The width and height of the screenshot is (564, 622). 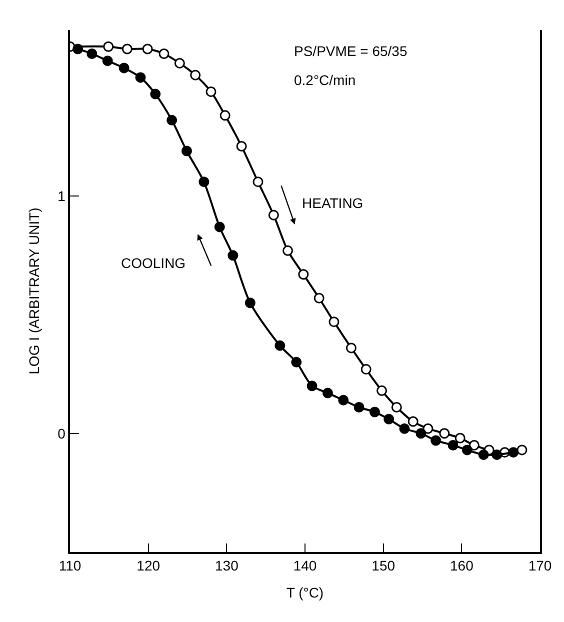 I want to click on x-tick-label: 110, so click(x=70, y=566).